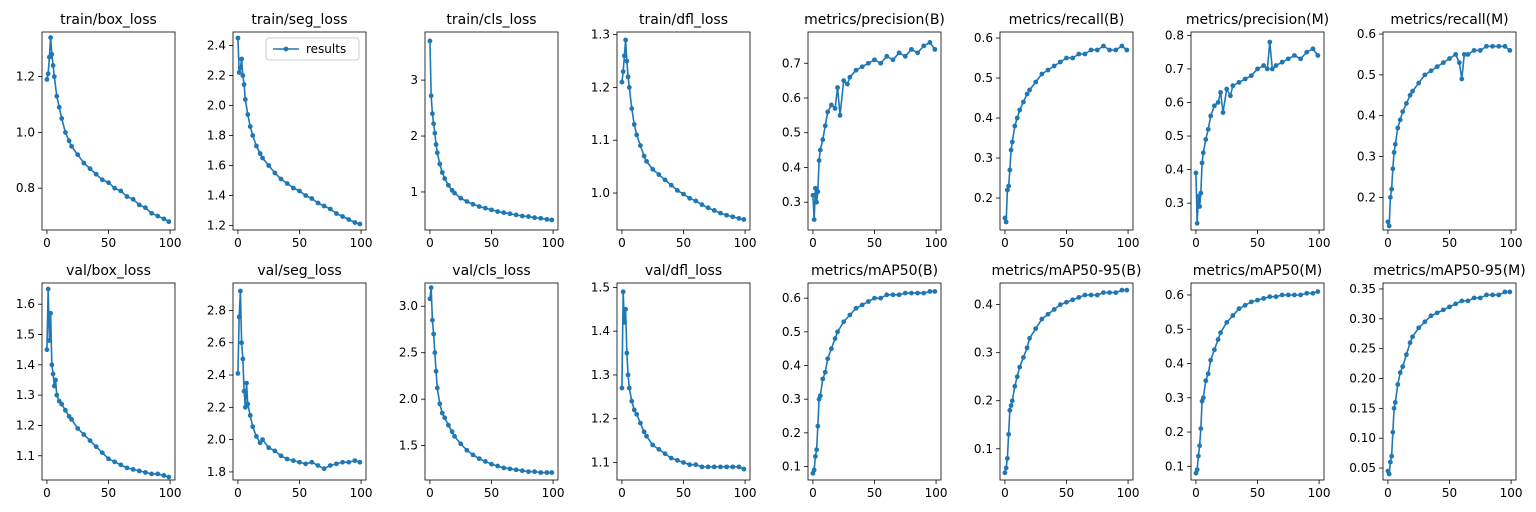  I want to click on chart-panel: metrics/mAP50(B) 0 50 100 0.1 0.2 0.3 0.4 0.5 0.6, so click(865, 381).